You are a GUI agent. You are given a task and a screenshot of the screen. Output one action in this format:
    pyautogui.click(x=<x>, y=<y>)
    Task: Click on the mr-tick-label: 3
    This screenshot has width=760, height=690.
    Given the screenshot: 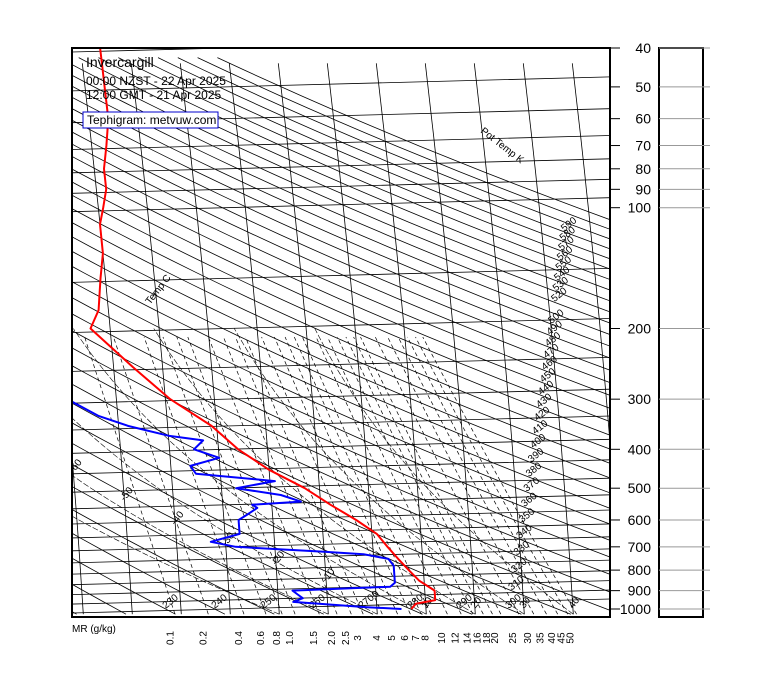 What is the action you would take?
    pyautogui.click(x=358, y=638)
    